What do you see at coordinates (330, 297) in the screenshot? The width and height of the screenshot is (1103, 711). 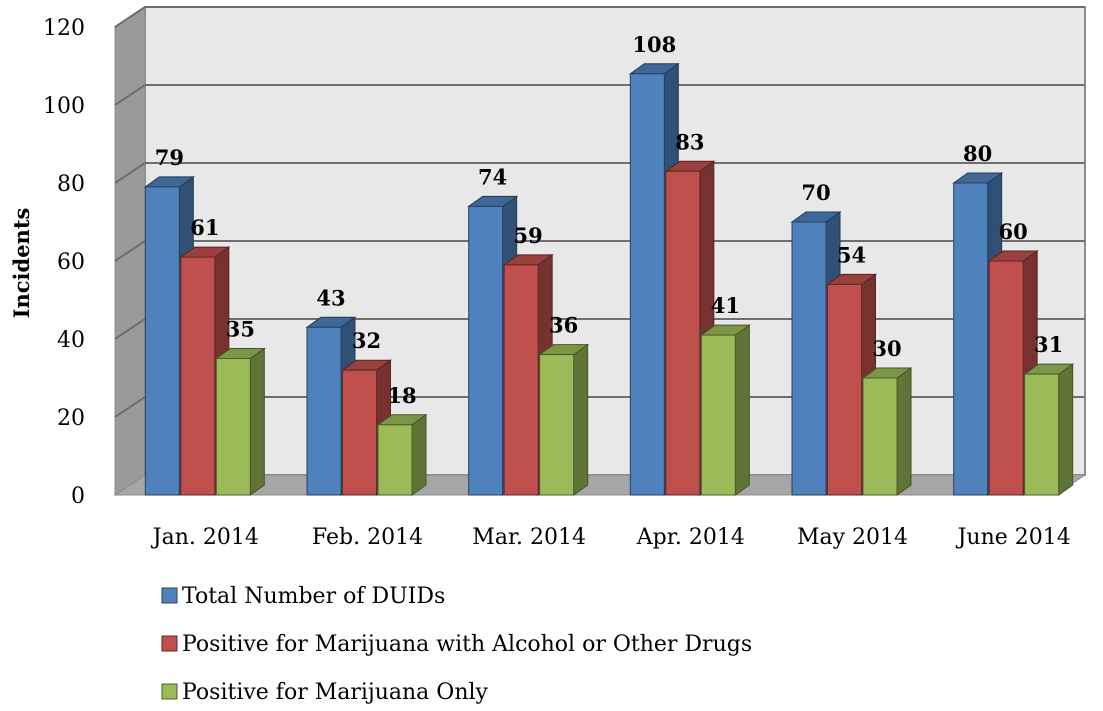 I see `data-label: 43` at bounding box center [330, 297].